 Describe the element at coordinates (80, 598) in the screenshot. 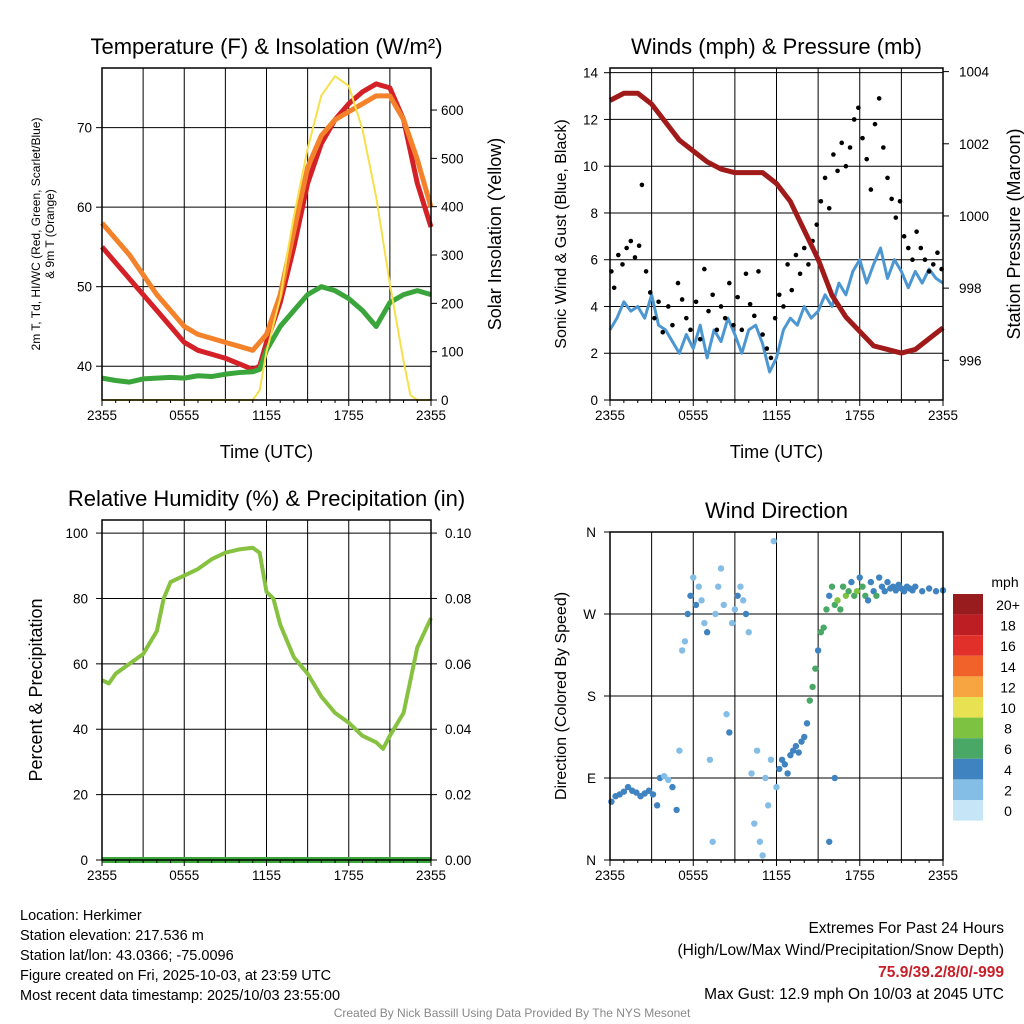

I see `y-tick-label: 80` at that location.